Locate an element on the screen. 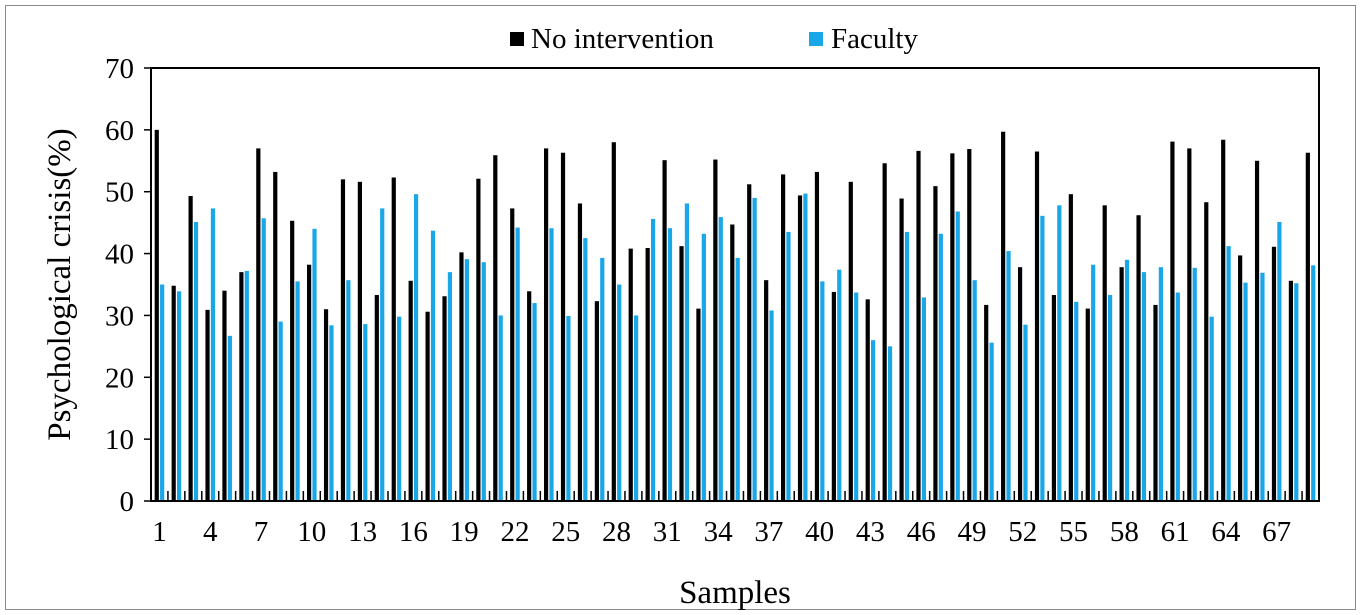 The width and height of the screenshot is (1363, 615). legend-label-no-intervention: No intervention is located at coordinates (622, 39).